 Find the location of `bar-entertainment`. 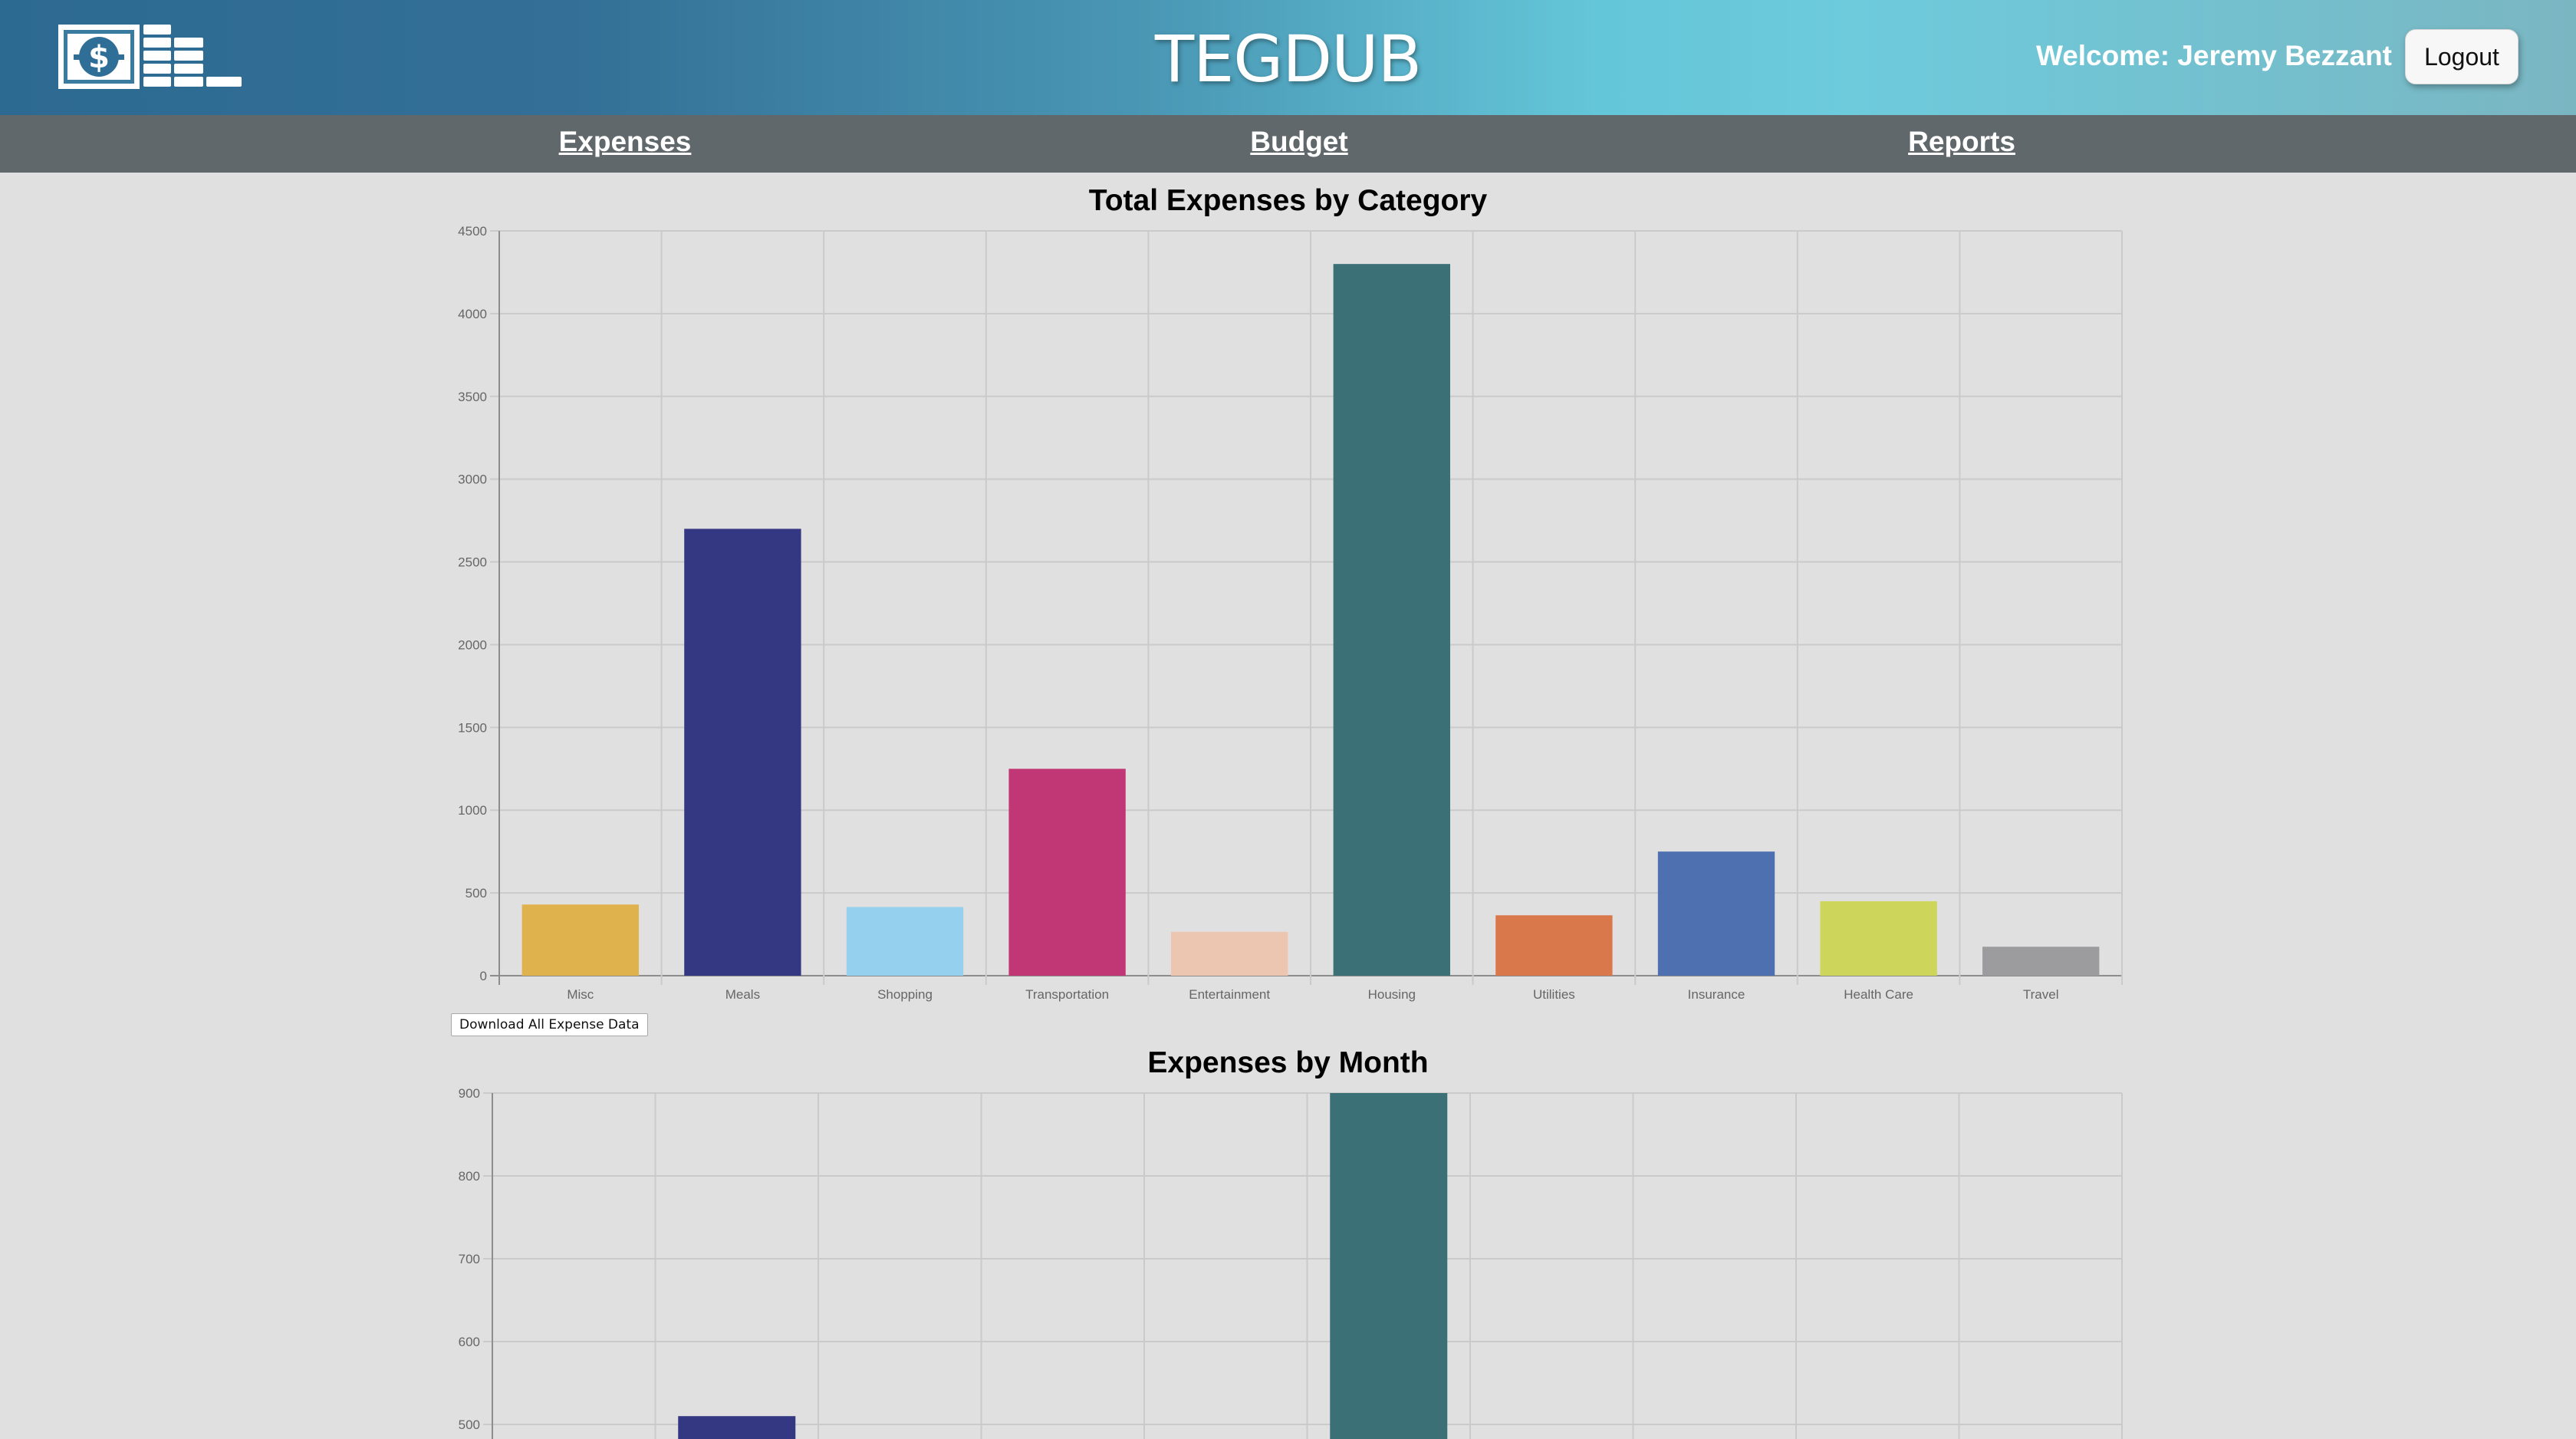

bar-entertainment is located at coordinates (1229, 953).